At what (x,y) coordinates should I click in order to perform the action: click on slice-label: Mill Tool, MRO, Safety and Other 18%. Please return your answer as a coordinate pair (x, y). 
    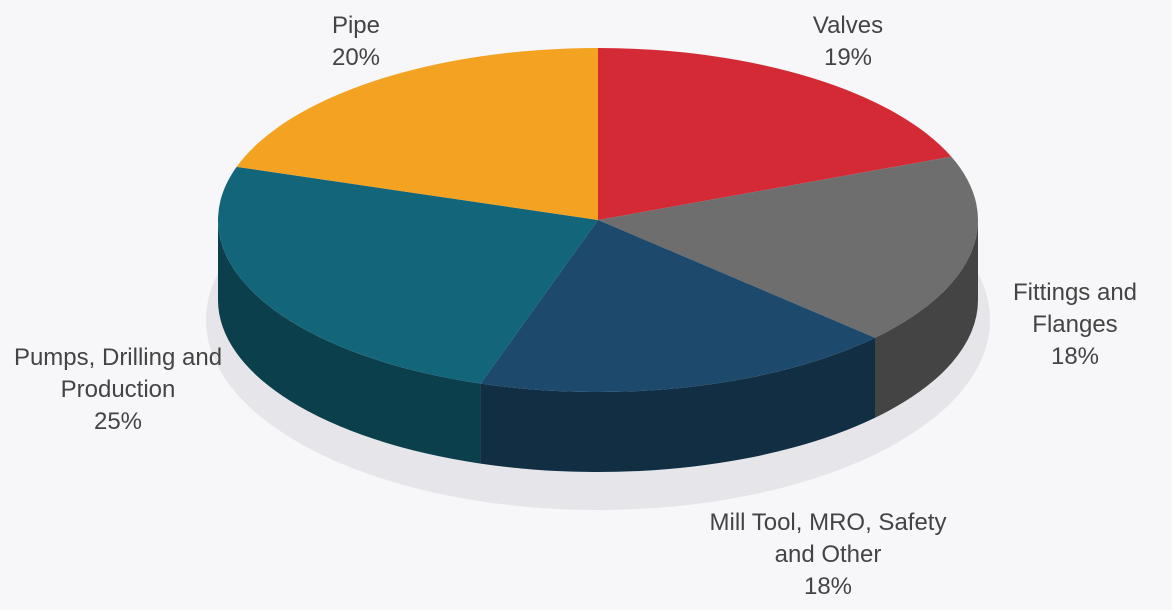
    Looking at the image, I should click on (828, 555).